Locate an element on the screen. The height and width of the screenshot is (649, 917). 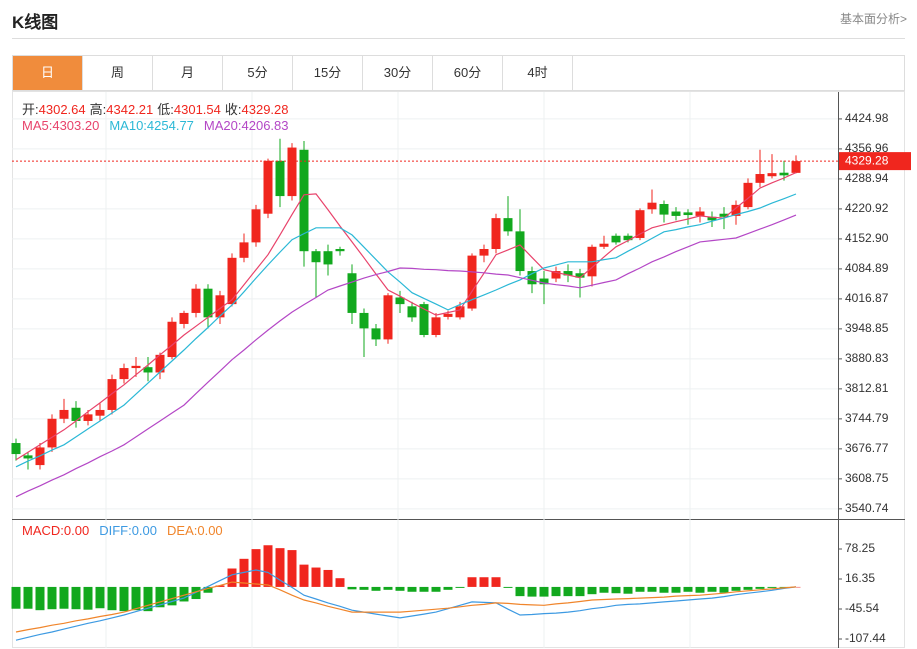
y-tick-label: -107.44 is located at coordinates (865, 638).